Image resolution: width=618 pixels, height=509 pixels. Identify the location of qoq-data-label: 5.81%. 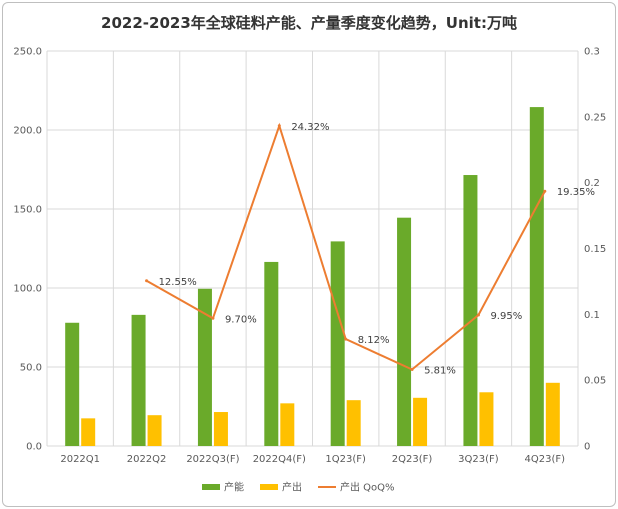
(440, 371).